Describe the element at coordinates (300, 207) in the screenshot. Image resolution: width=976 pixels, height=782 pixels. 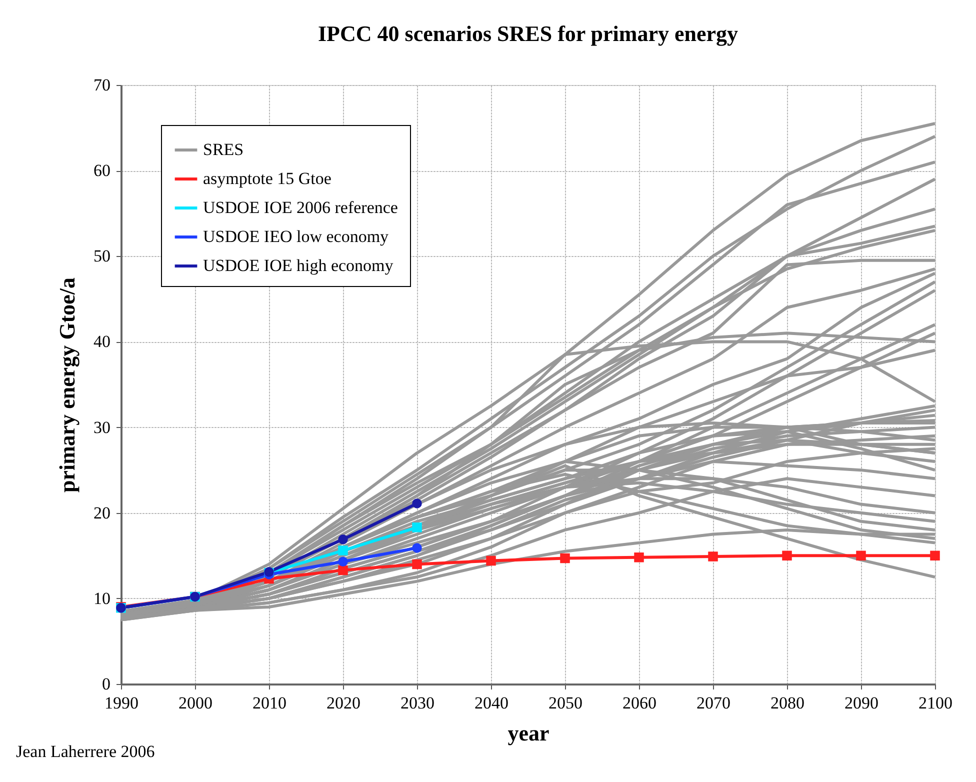
I see `legend-label: USDOE IOE 2006 reference` at that location.